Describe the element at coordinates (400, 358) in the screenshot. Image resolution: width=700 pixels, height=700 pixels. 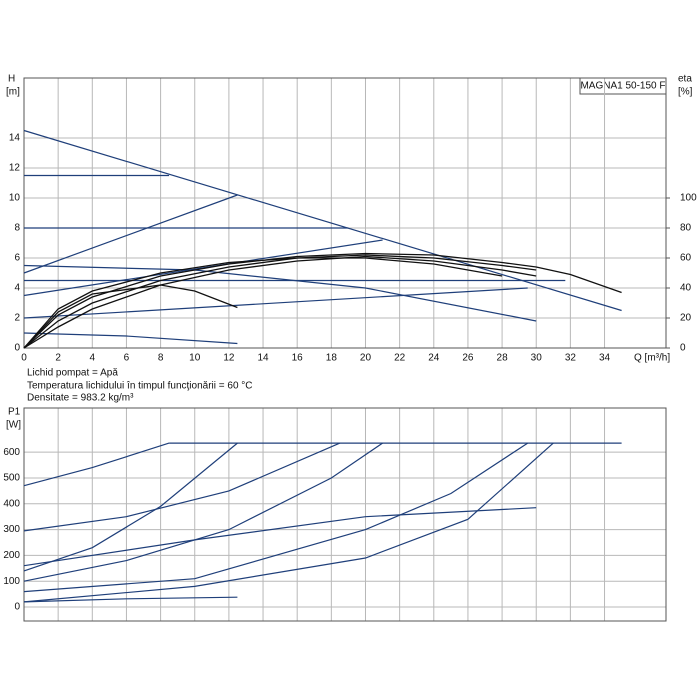
I see `x-tick-label: 22` at that location.